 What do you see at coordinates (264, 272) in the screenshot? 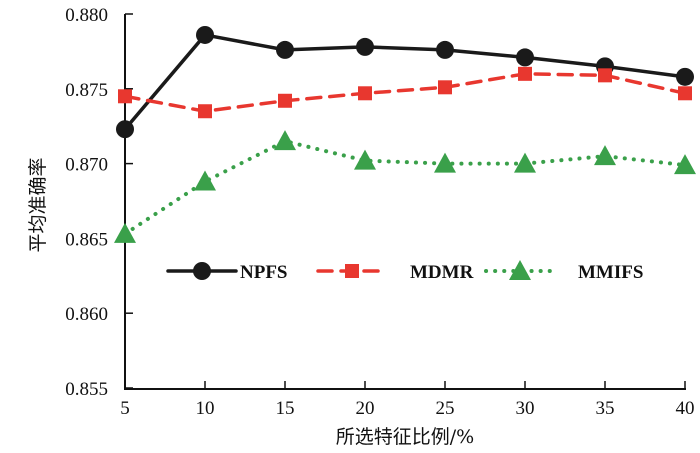
I see `legend-label-npfs: NPFS` at bounding box center [264, 272].